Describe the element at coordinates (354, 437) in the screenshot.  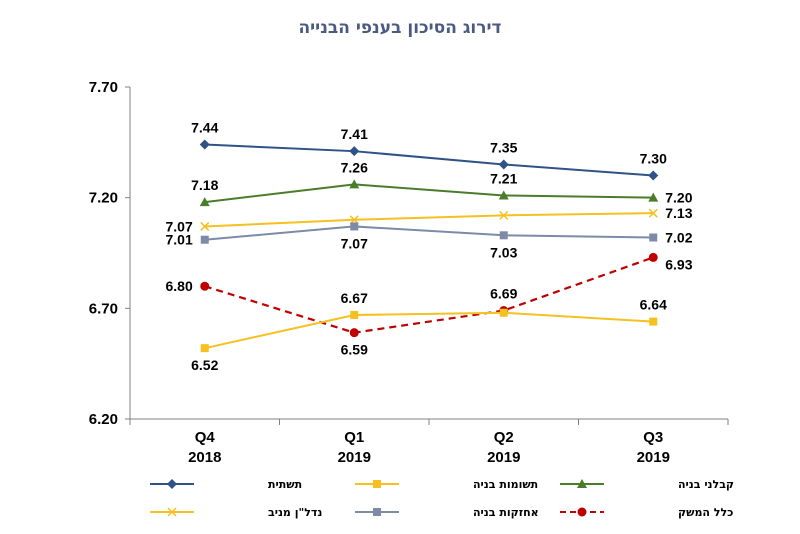
I see `x-tick-label: Q1` at that location.